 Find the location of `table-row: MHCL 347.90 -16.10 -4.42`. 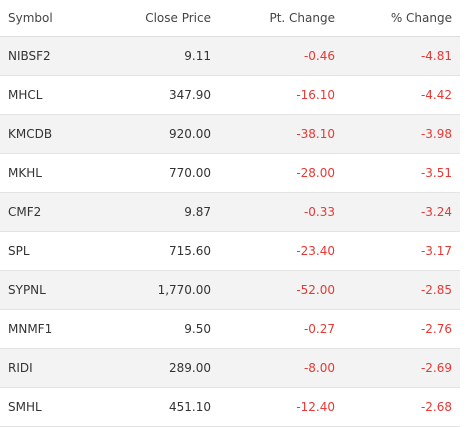

table-row: MHCL 347.90 -16.10 -4.42 is located at coordinates (230, 95).